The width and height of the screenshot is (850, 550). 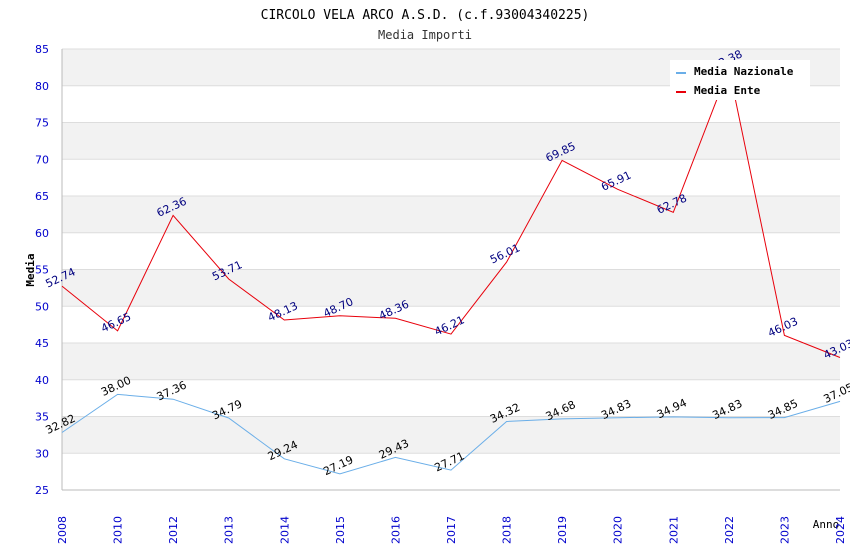 What do you see at coordinates (42, 159) in the screenshot?
I see `y-tick-label: 70` at bounding box center [42, 159].